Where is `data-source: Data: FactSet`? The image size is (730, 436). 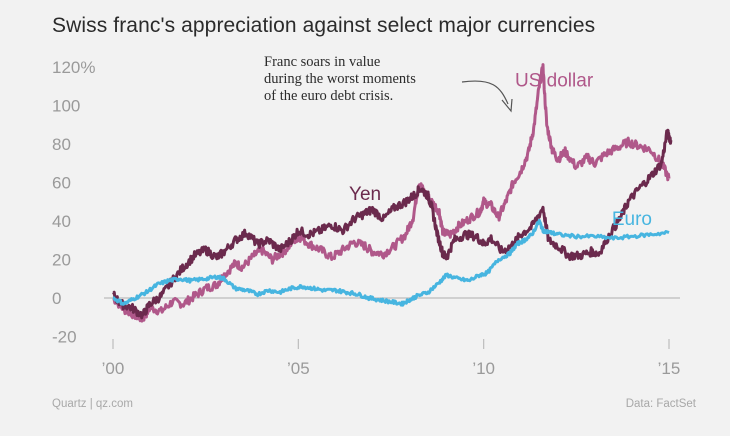
data-source: Data: FactSet is located at coordinates (660, 404).